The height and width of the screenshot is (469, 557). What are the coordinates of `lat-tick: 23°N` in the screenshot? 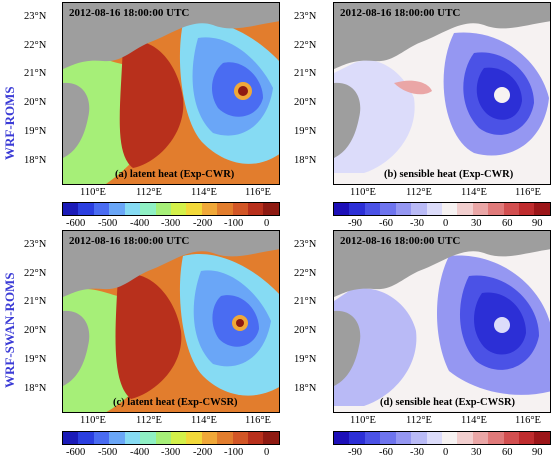 It's located at (305, 244).